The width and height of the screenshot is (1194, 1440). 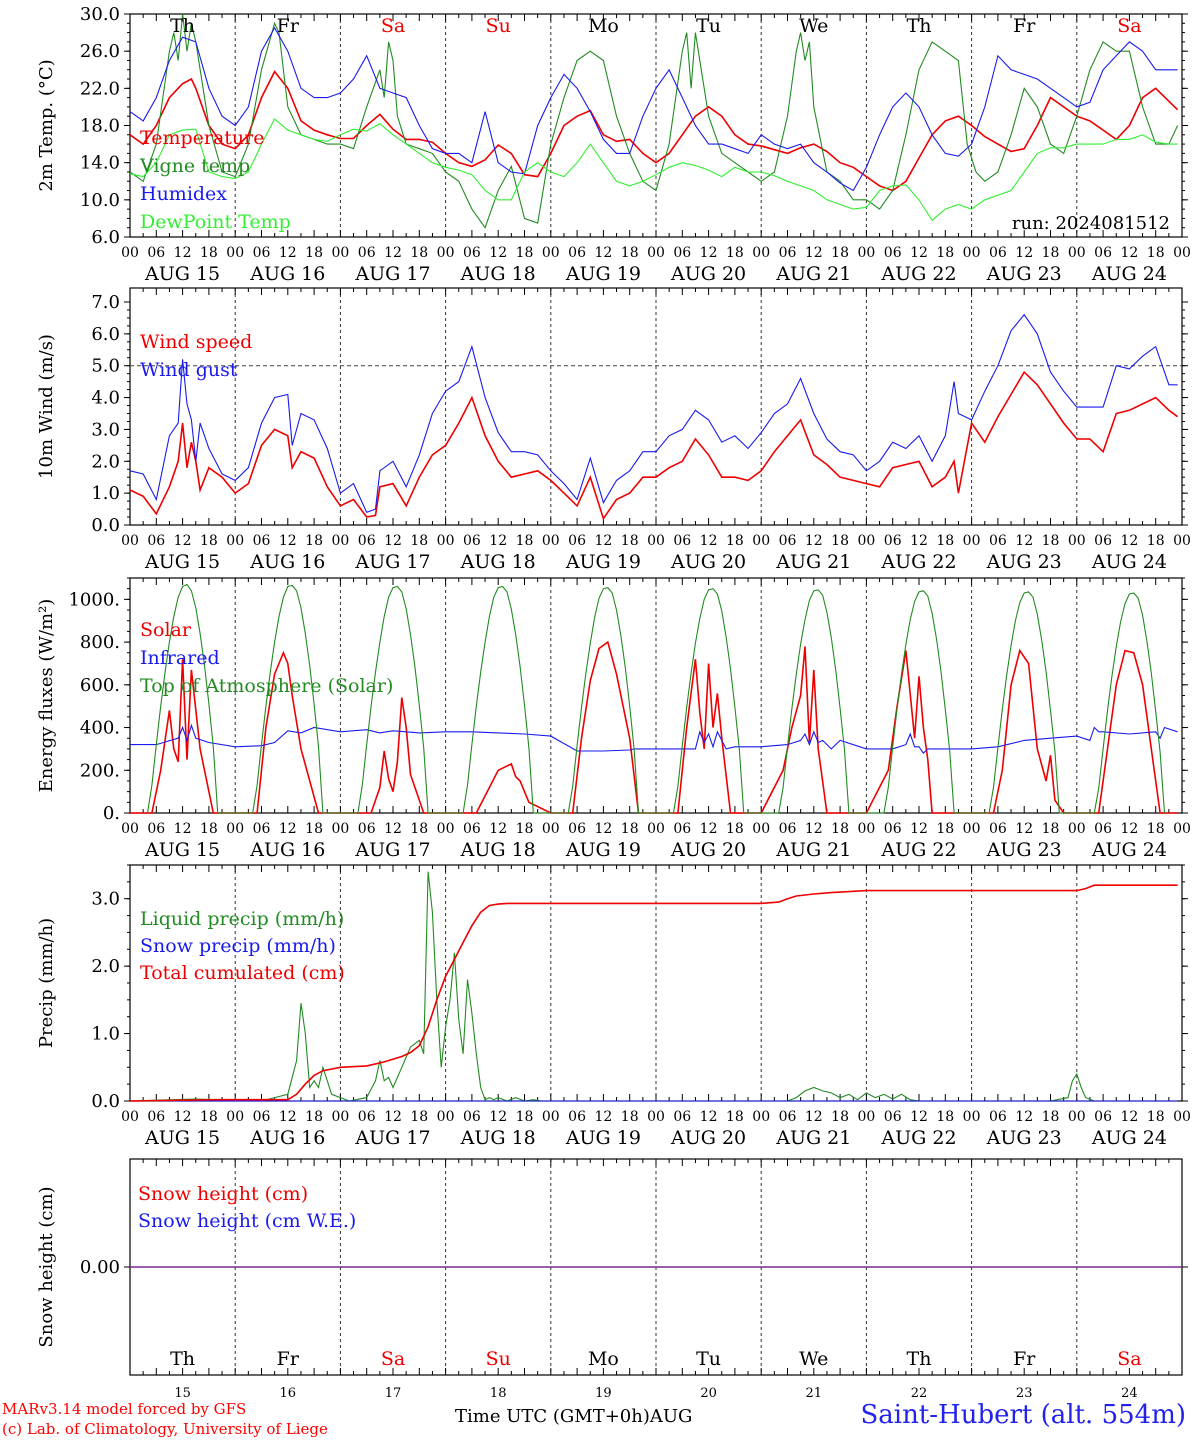 What do you see at coordinates (287, 1138) in the screenshot?
I see `date-label: AUG 16` at bounding box center [287, 1138].